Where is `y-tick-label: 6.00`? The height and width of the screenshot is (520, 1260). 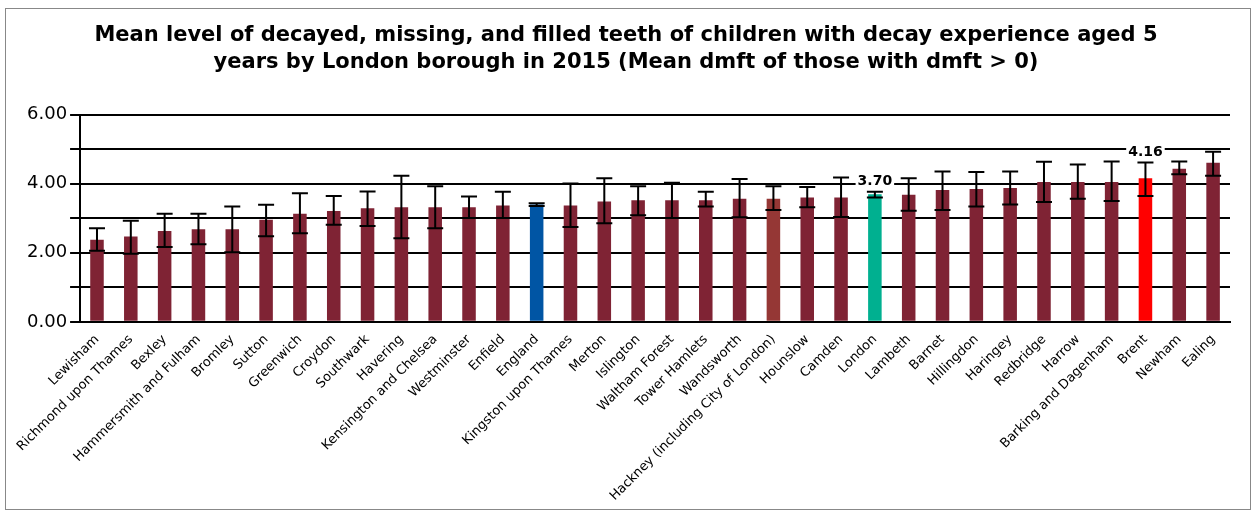
y-tick-label: 6.00 is located at coordinates (47, 113).